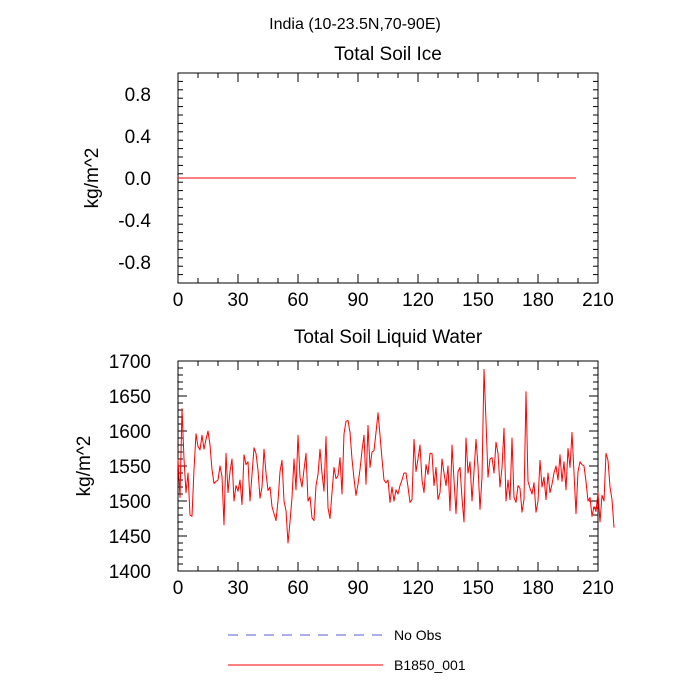 This screenshot has width=700, height=700. What do you see at coordinates (130, 467) in the screenshot?
I see `y-tick-label: 1550` at bounding box center [130, 467].